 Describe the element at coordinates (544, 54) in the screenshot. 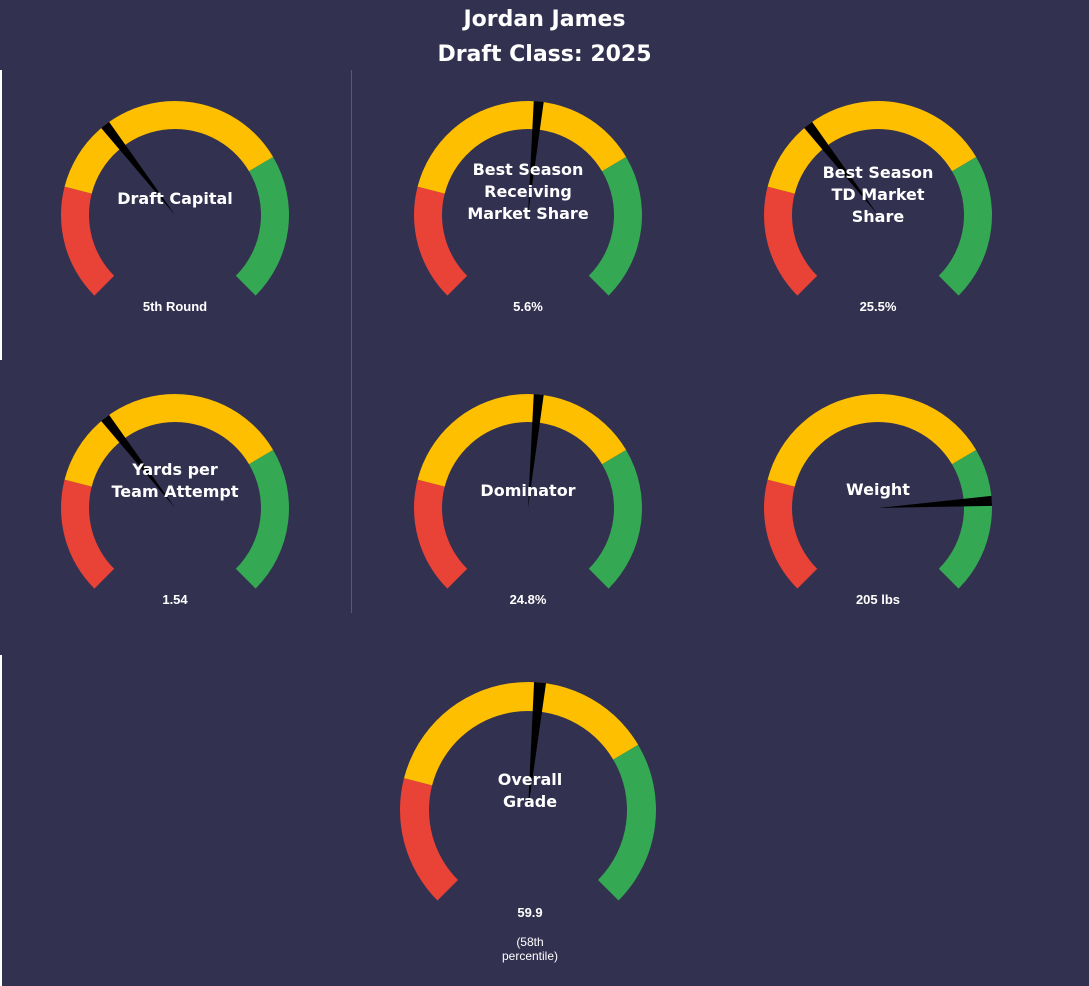

I see `draft-class-subtitle: Draft Class: 2025` at that location.